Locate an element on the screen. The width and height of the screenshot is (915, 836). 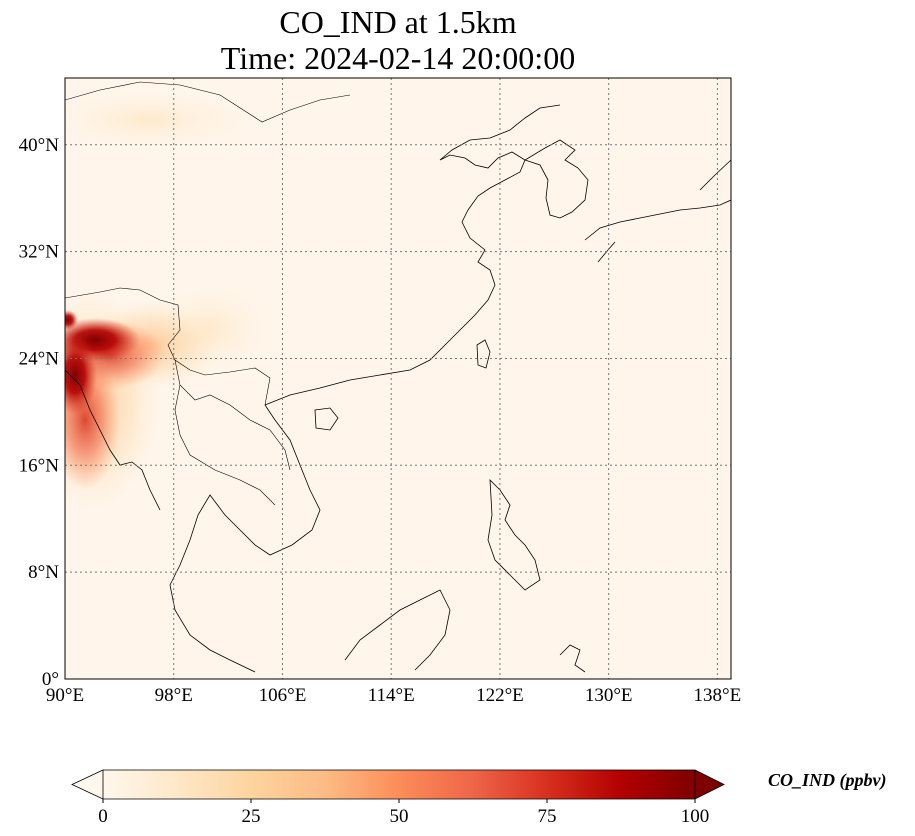
plume-core-north is located at coordinates (102, 340).